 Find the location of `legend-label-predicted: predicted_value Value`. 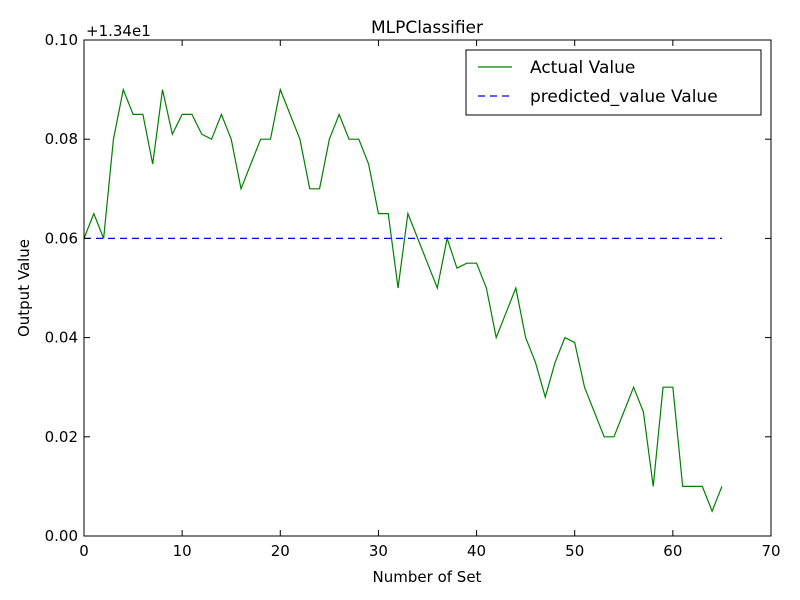

legend-label-predicted: predicted_value Value is located at coordinates (624, 97).